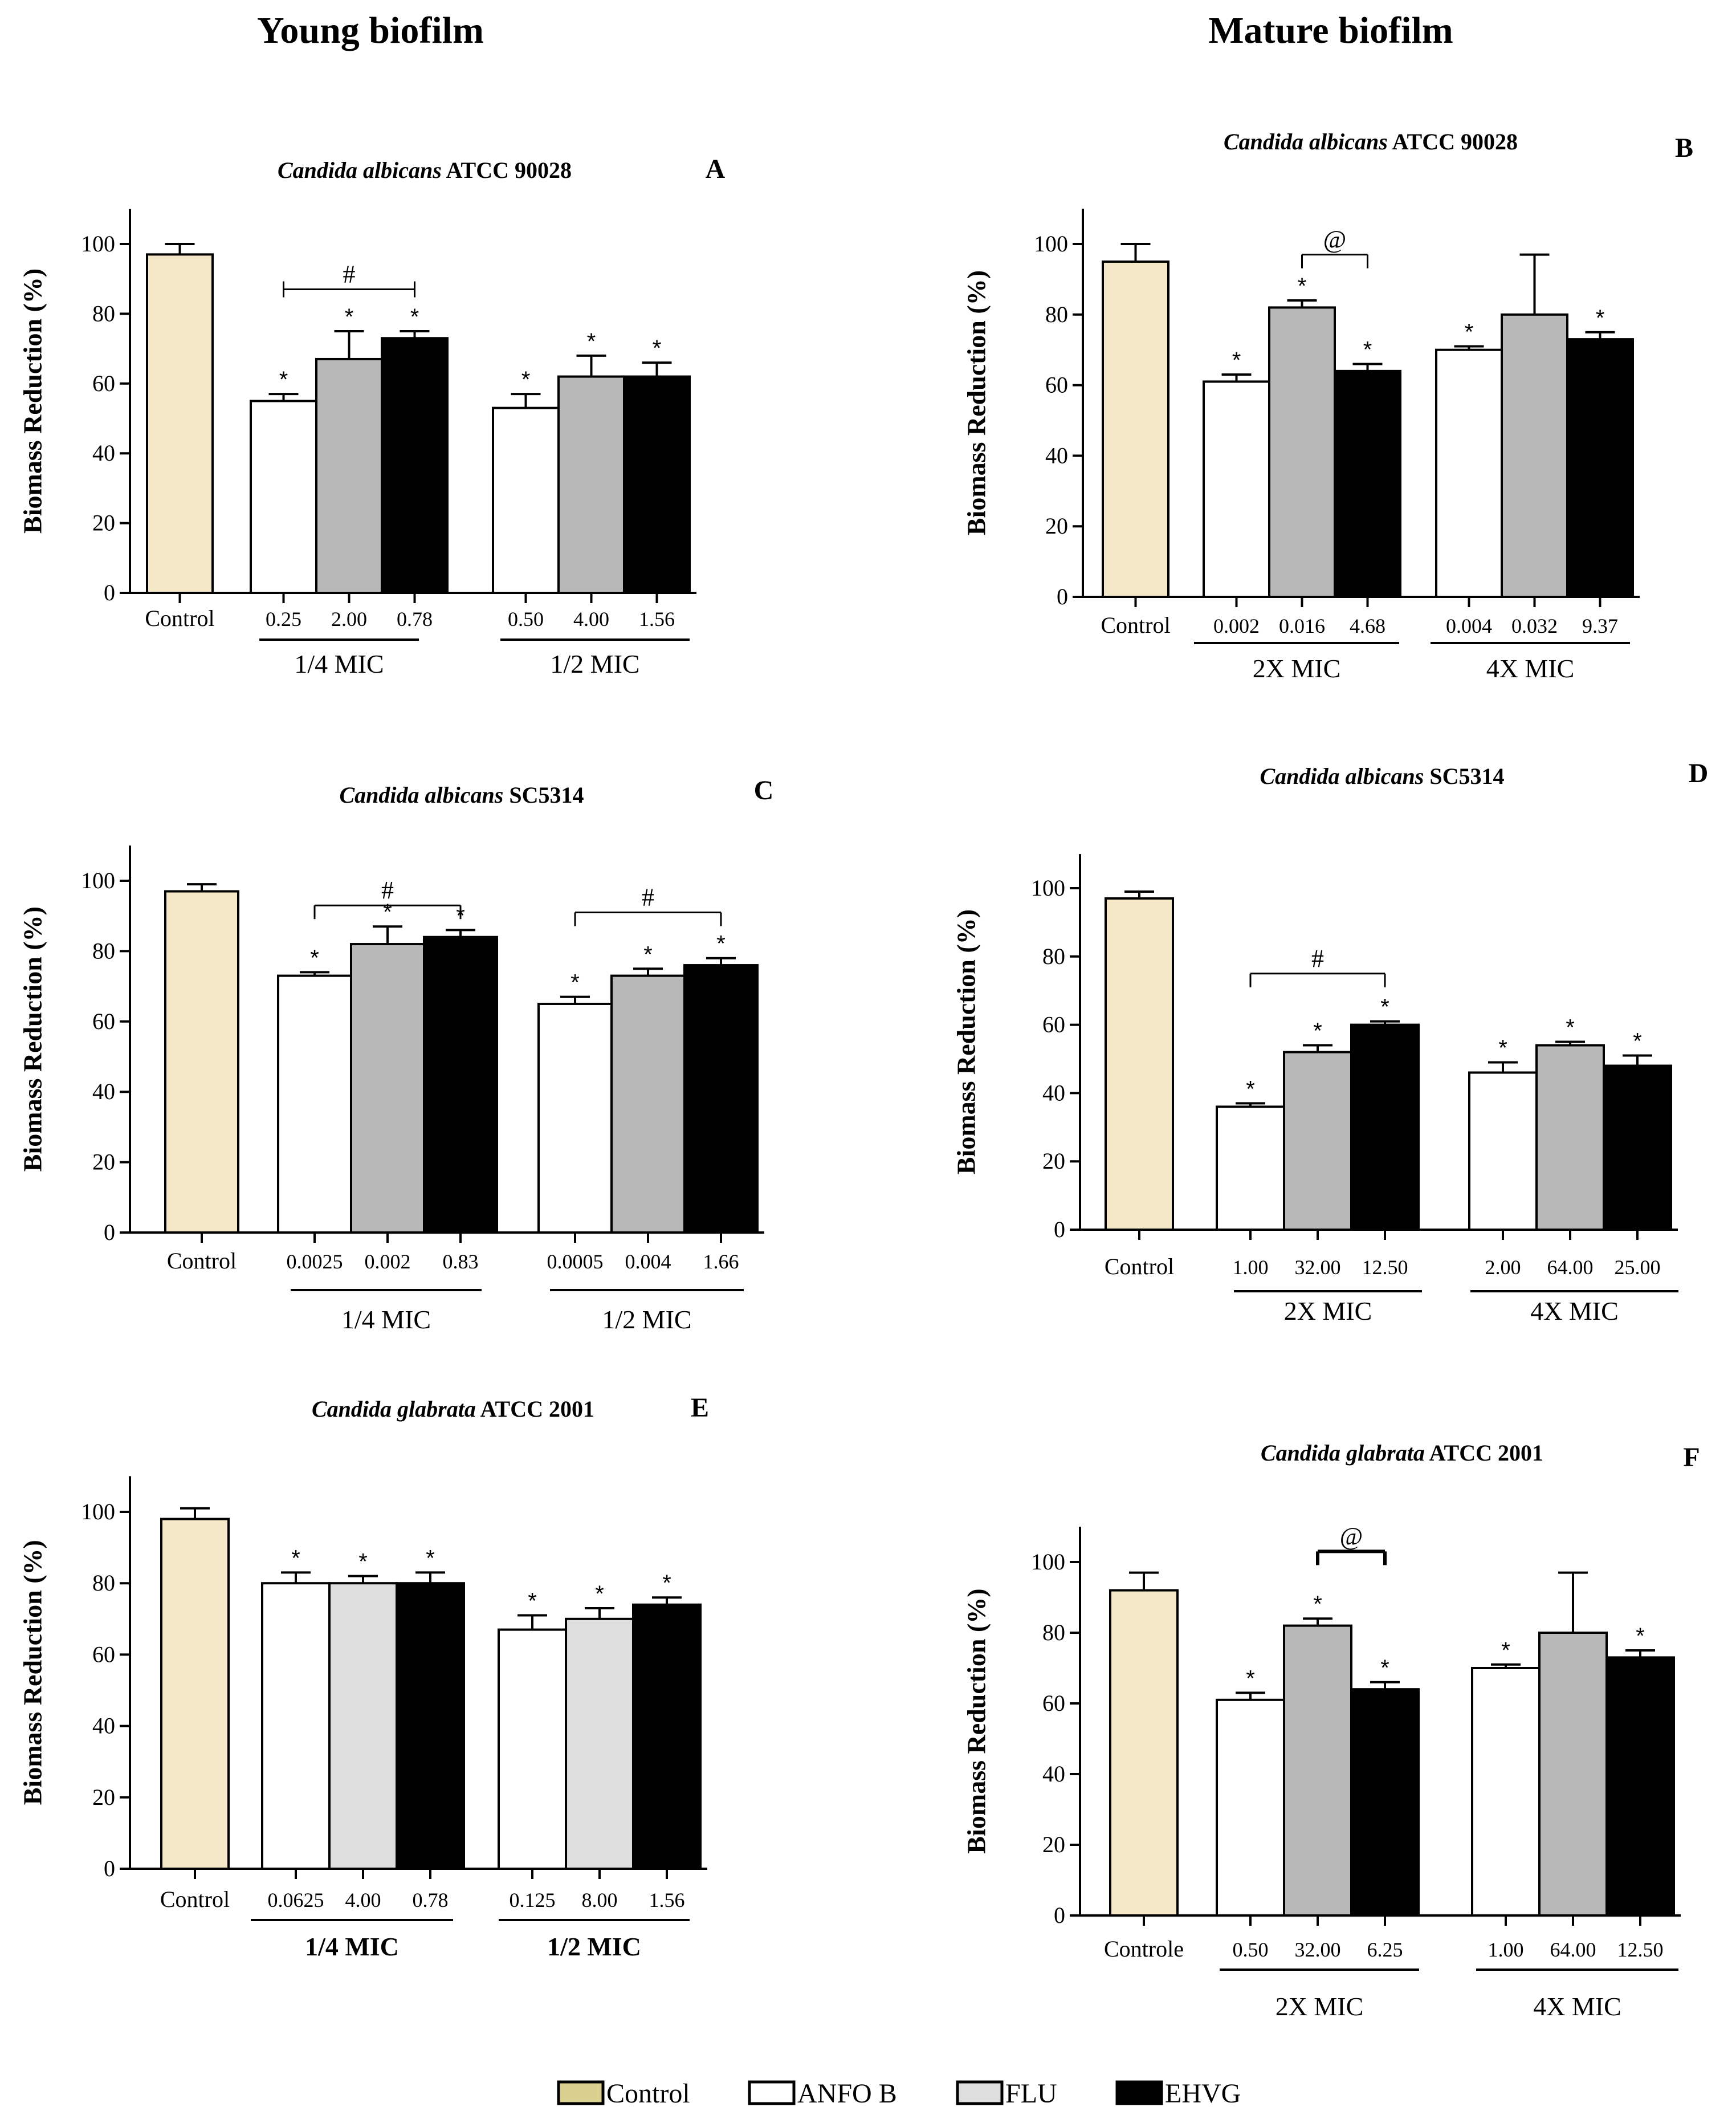  What do you see at coordinates (1318, 1949) in the screenshot?
I see `dose-label: 32.00` at bounding box center [1318, 1949].